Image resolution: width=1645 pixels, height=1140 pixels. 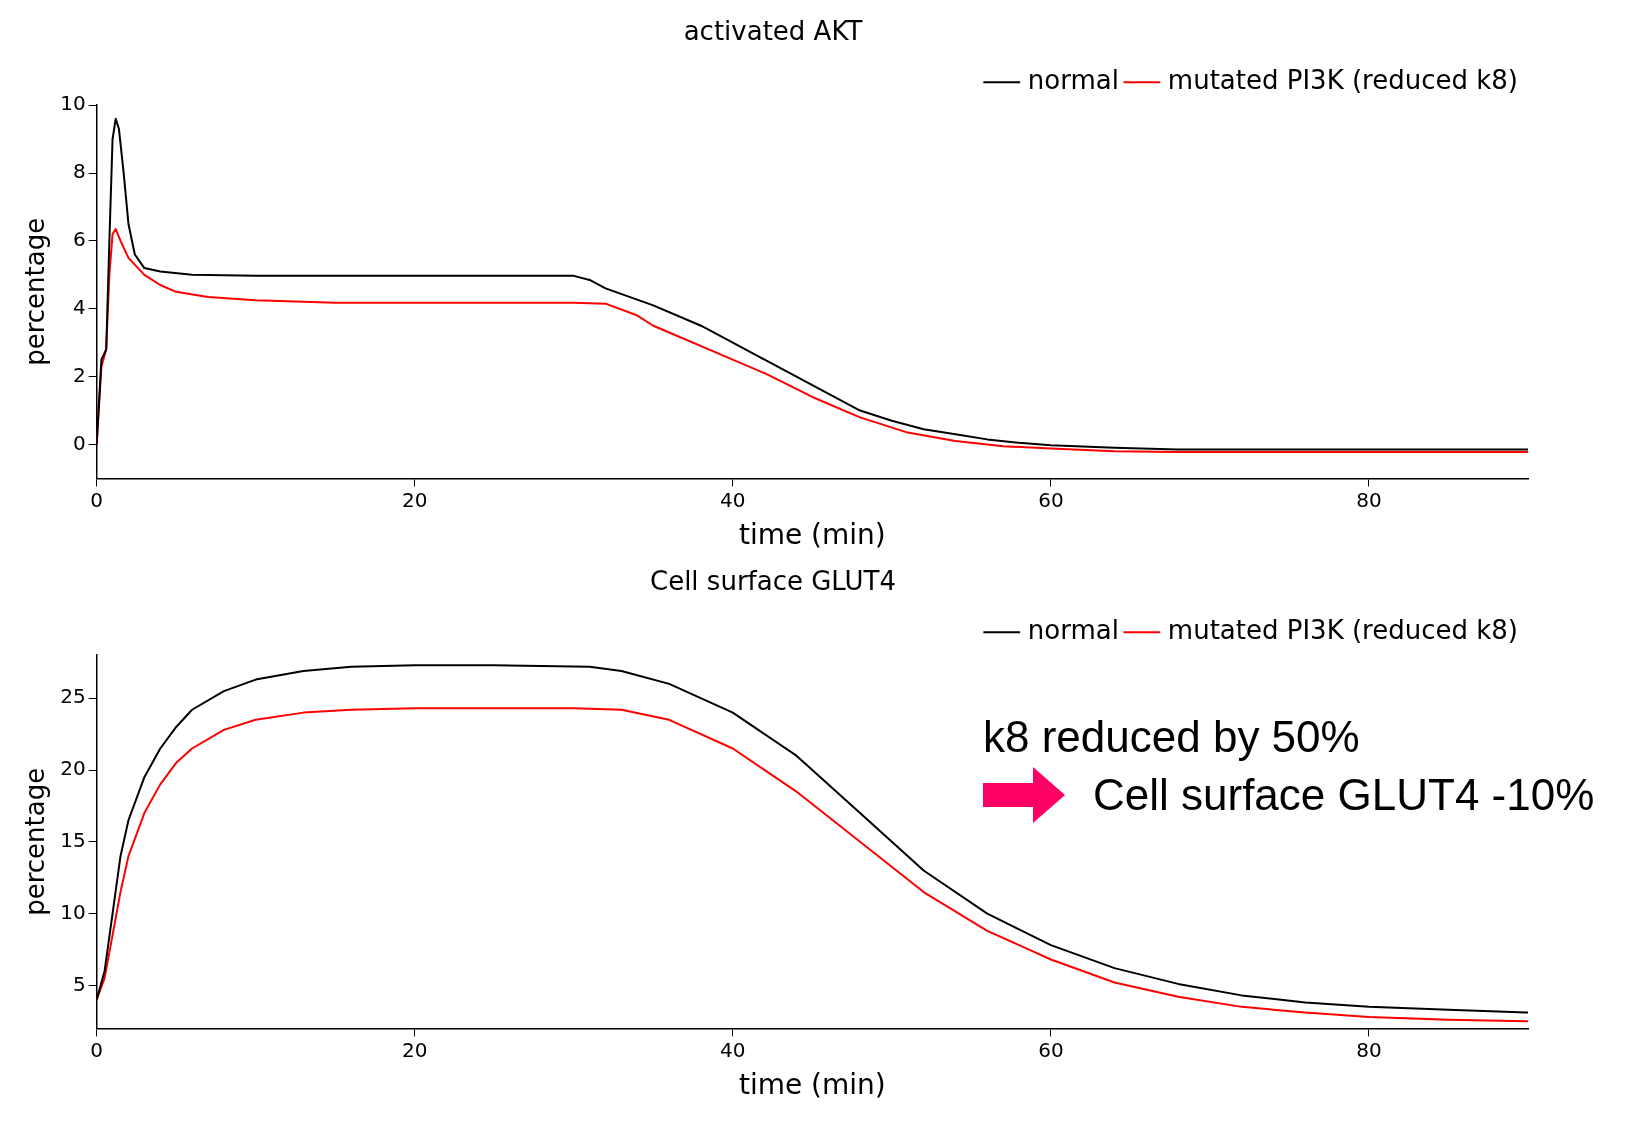 What do you see at coordinates (1172, 737) in the screenshot?
I see `annotation: k8 reduced by 50%` at bounding box center [1172, 737].